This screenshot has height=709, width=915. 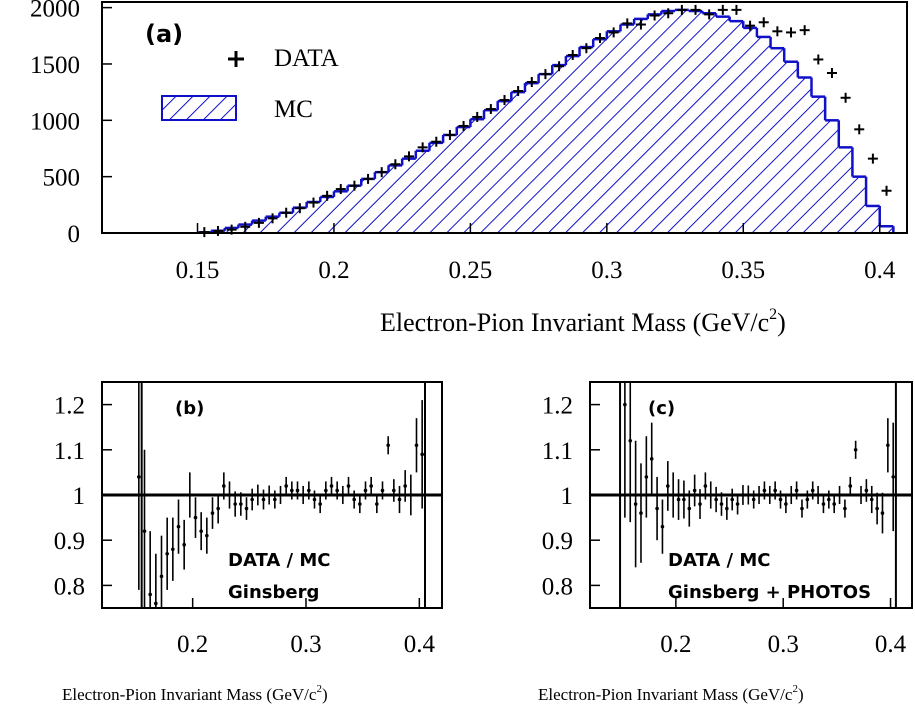 What do you see at coordinates (198, 270) in the screenshot?
I see `x-tick-label: 0.15` at bounding box center [198, 270].